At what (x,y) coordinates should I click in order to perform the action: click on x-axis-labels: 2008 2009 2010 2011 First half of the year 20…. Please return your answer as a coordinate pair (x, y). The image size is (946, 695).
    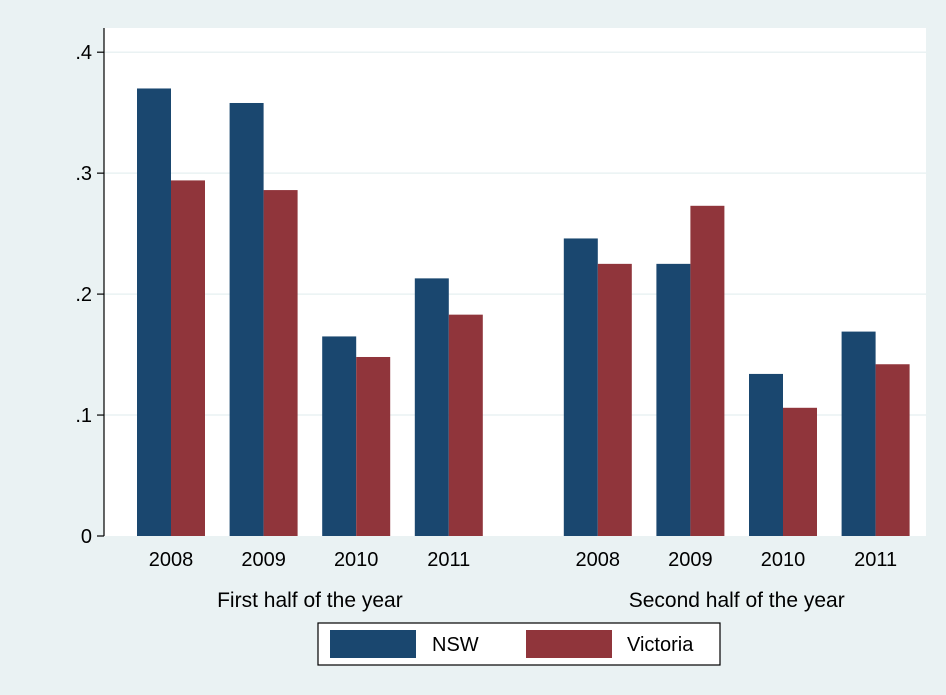
    Looking at the image, I should click on (523, 580).